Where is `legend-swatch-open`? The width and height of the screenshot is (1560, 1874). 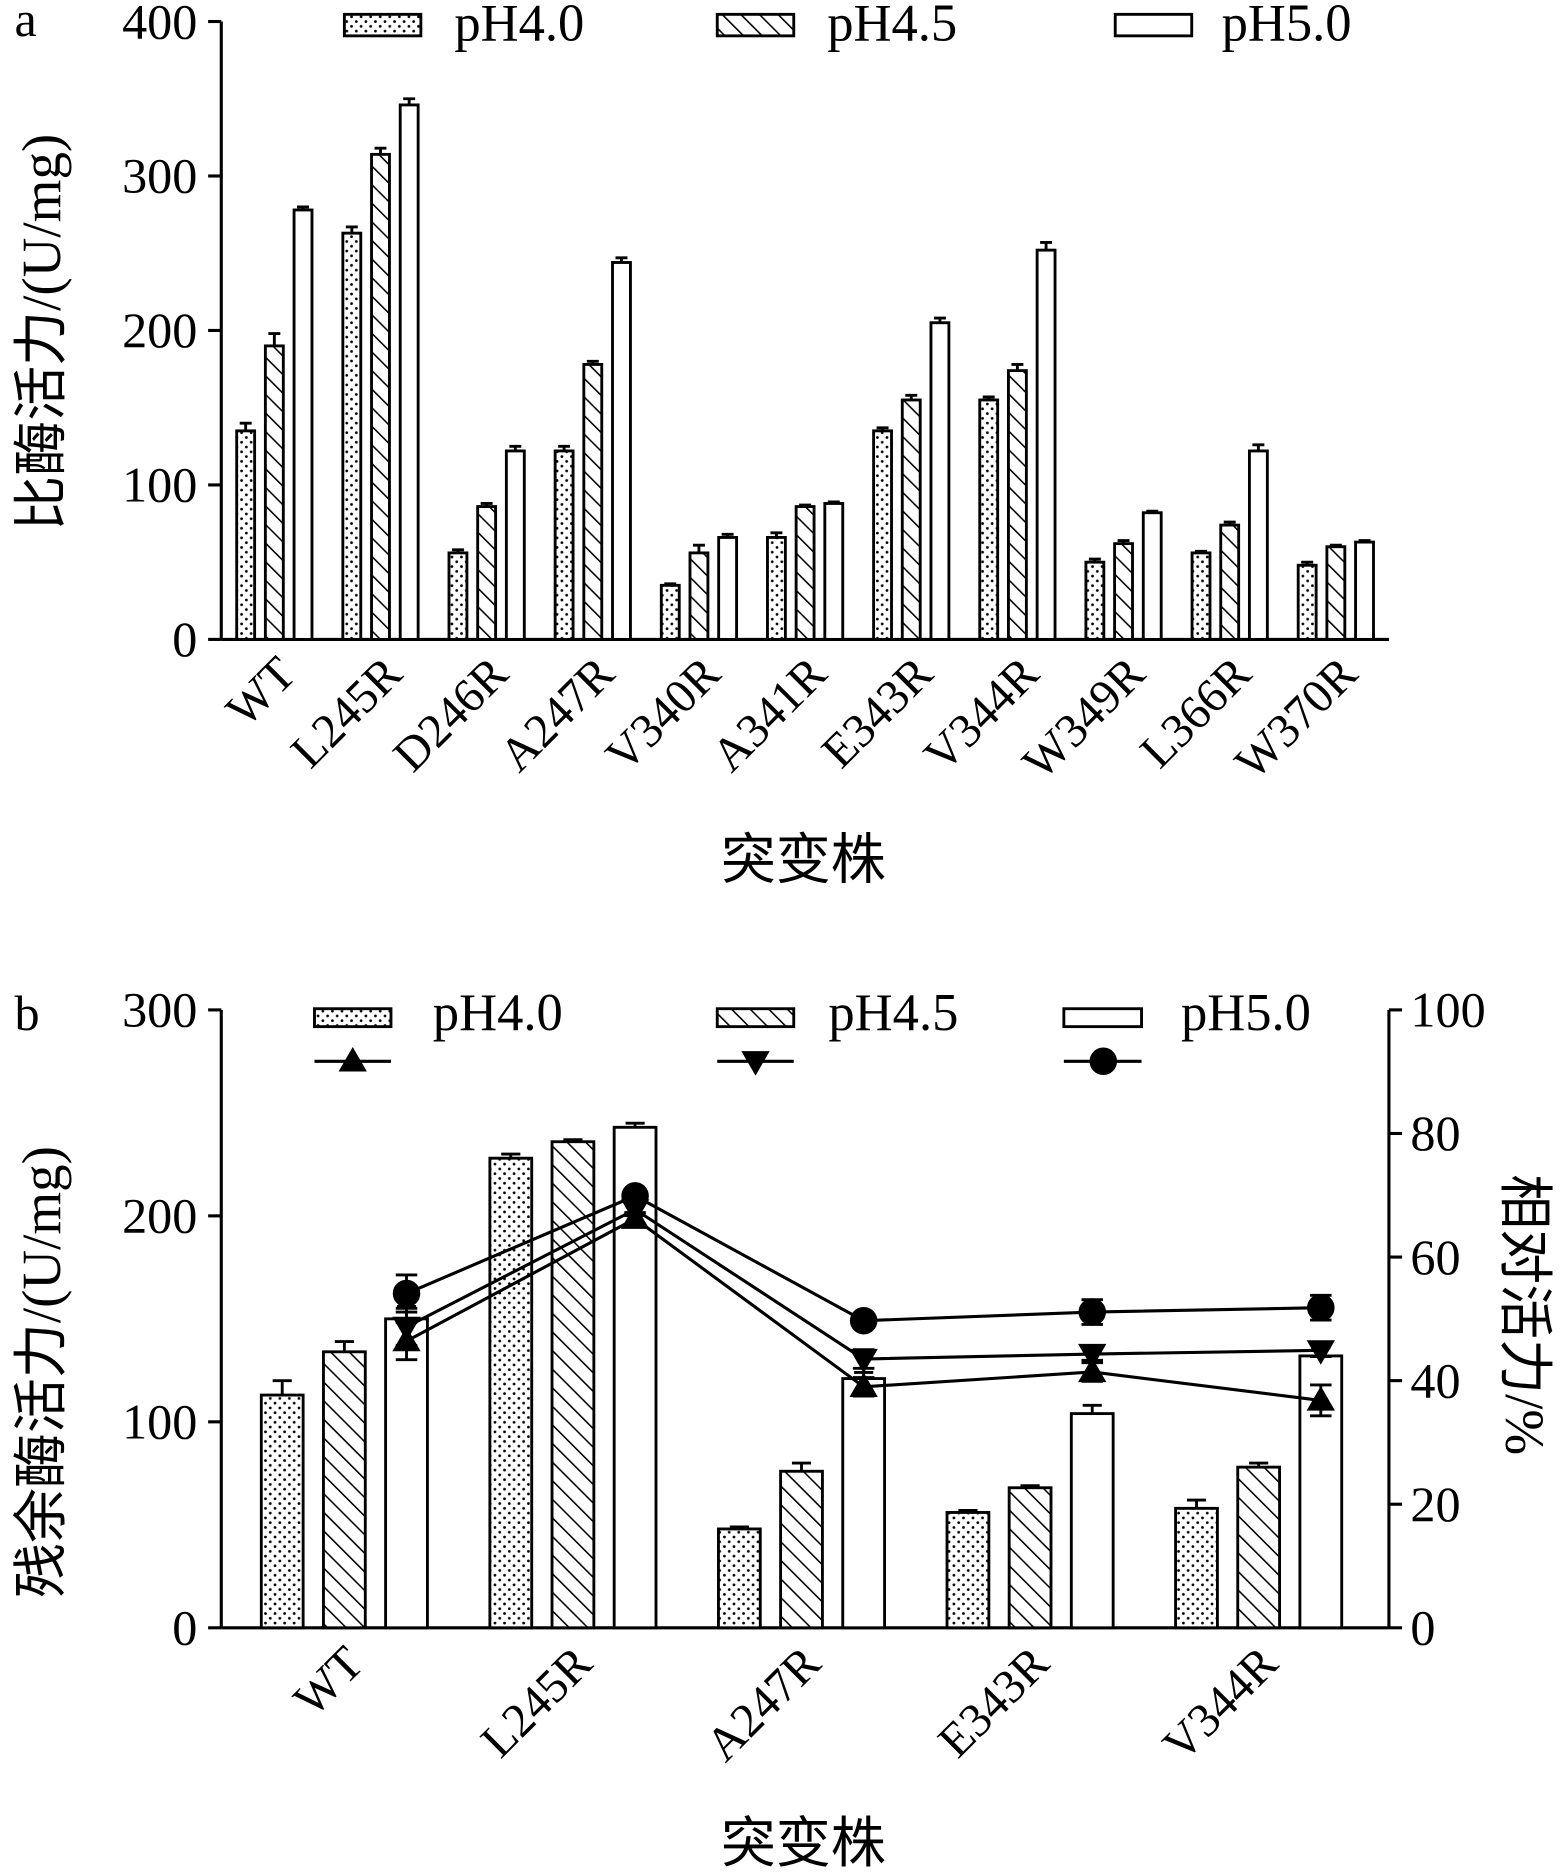
legend-swatch-open is located at coordinates (1153, 25).